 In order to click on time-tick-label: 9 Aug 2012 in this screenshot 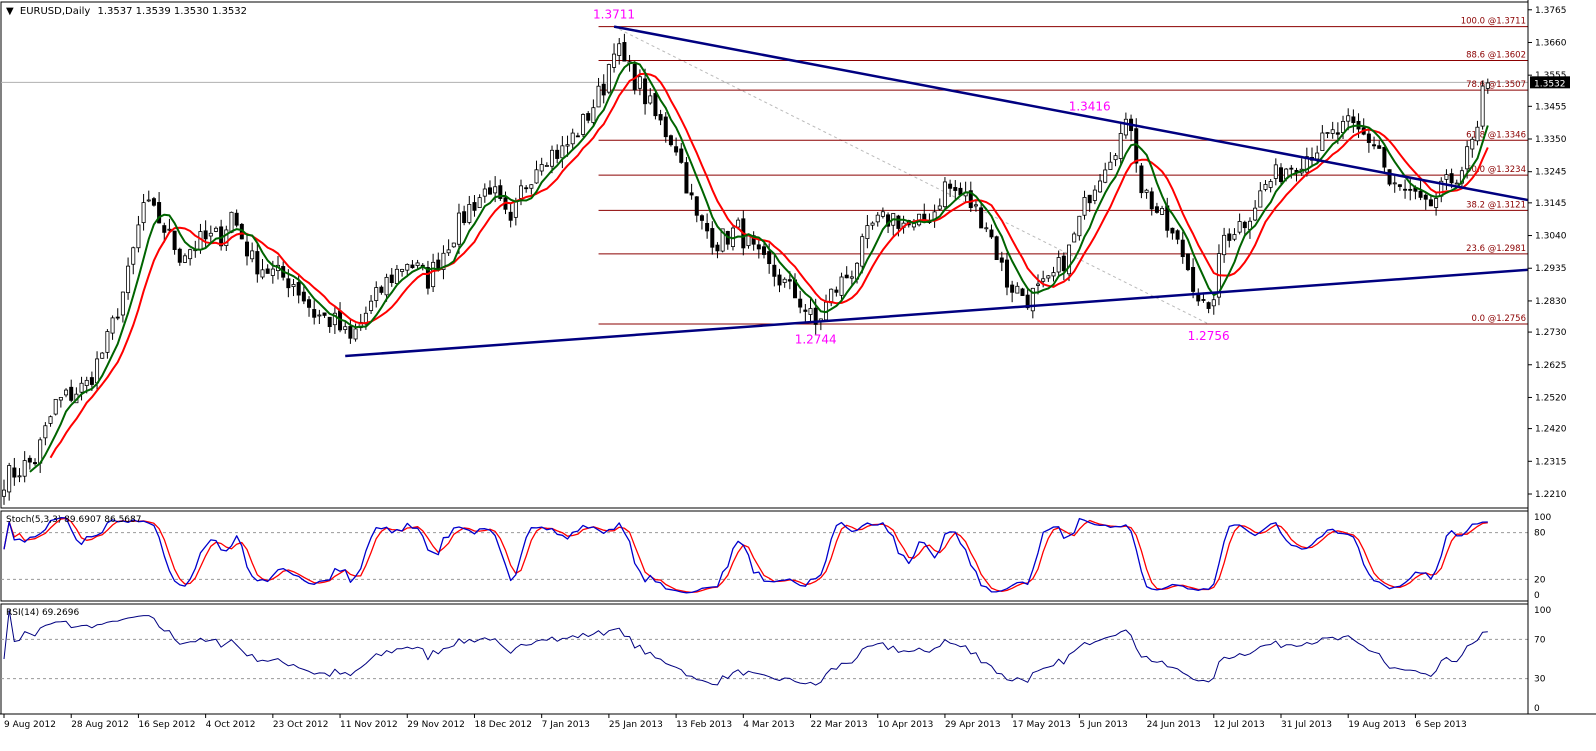, I will do `click(30, 725)`.